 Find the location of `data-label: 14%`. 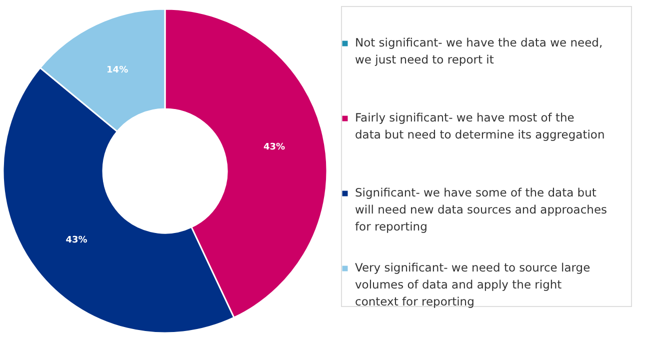

data-label: 14% is located at coordinates (117, 71).